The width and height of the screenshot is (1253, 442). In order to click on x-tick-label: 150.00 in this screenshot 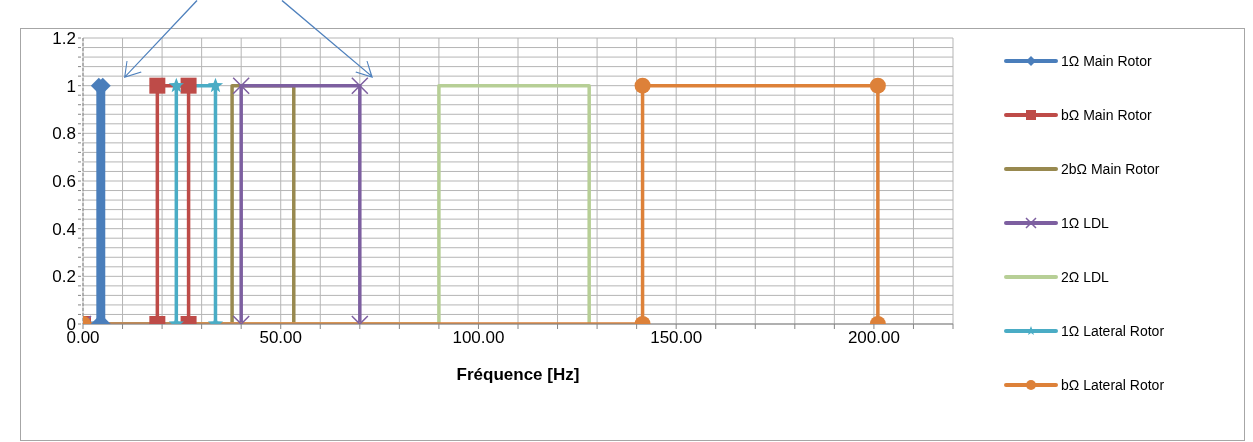, I will do `click(676, 338)`.